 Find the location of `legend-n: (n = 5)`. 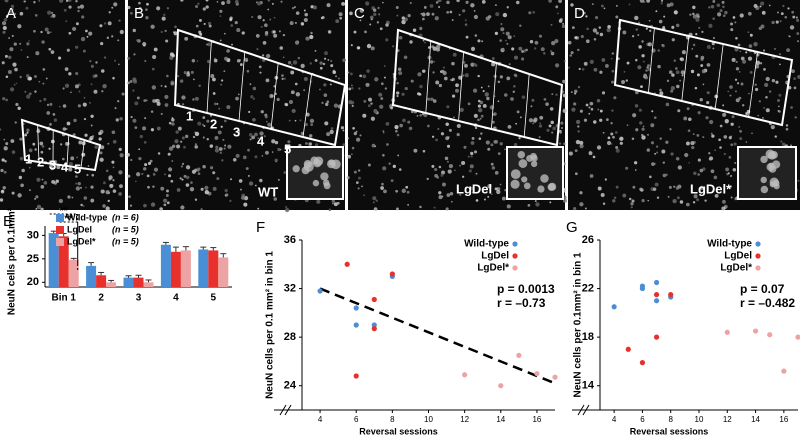

legend-n: (n = 5) is located at coordinates (125, 241).